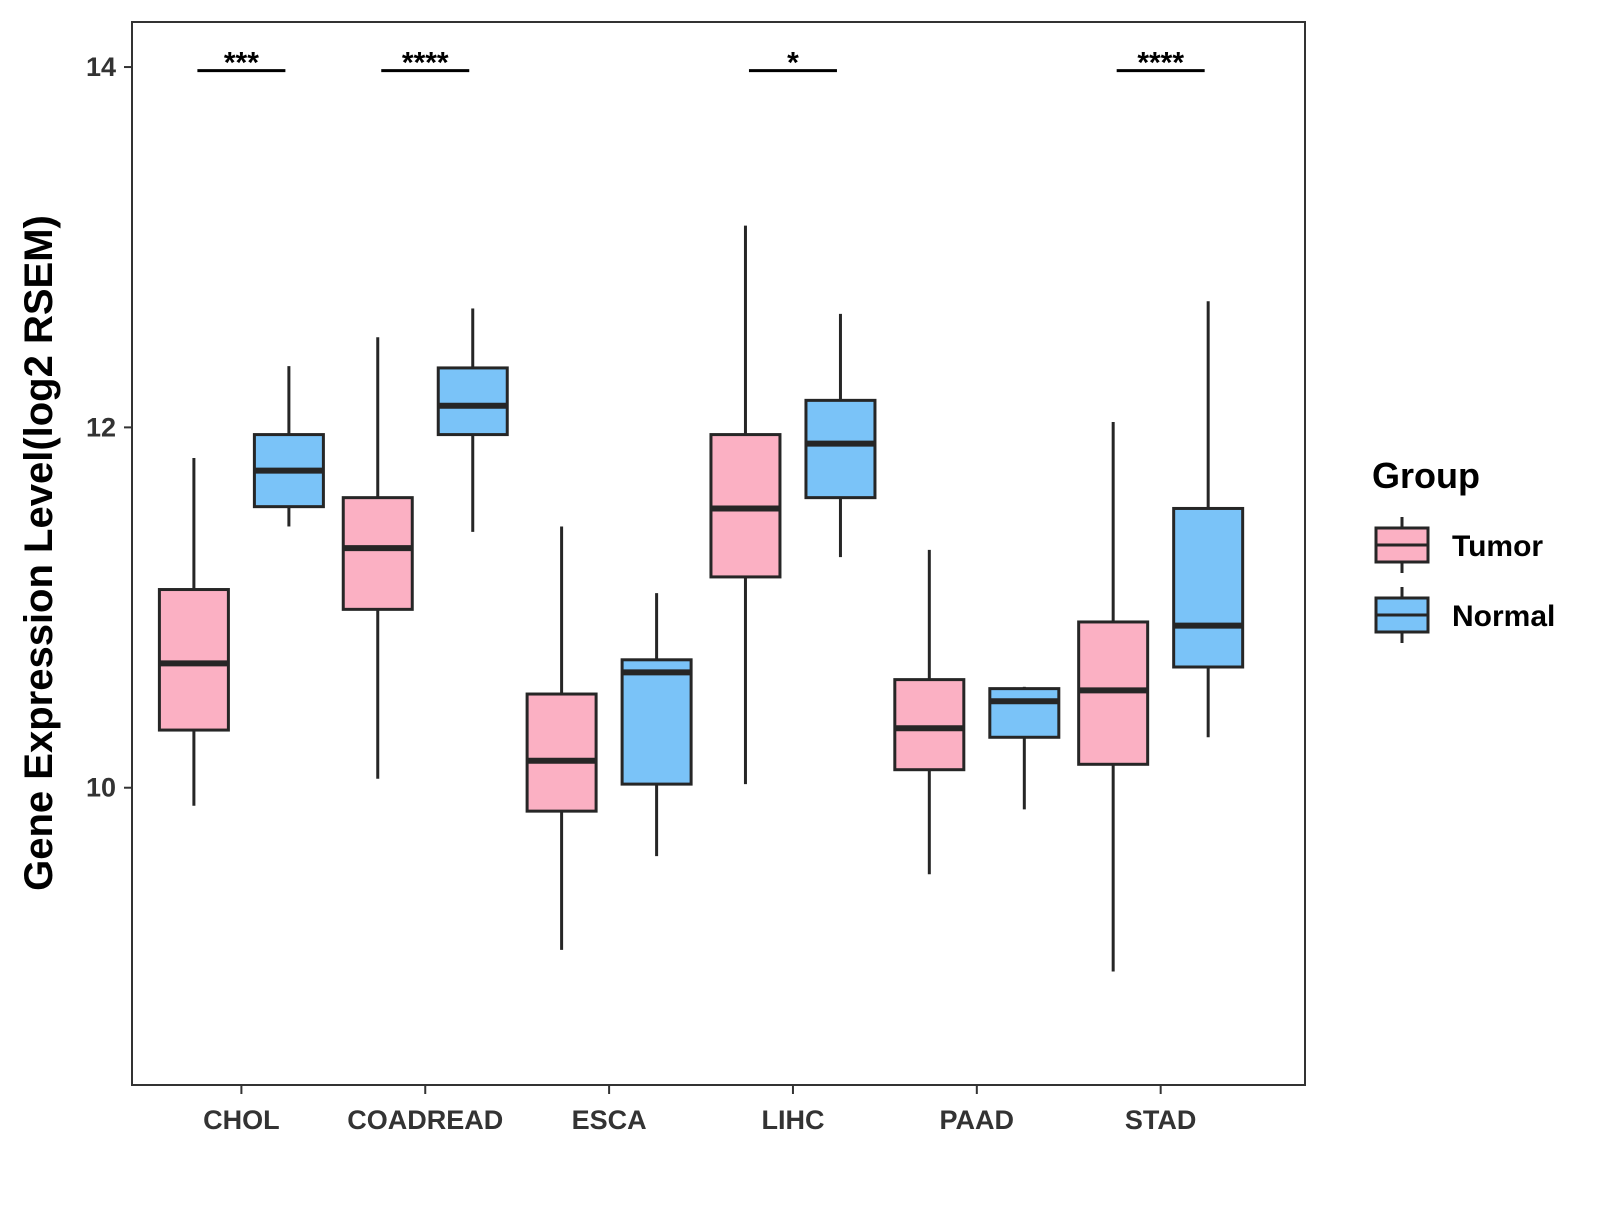 The width and height of the screenshot is (1600, 1205). I want to click on y-tick-label: 14, so click(101, 67).